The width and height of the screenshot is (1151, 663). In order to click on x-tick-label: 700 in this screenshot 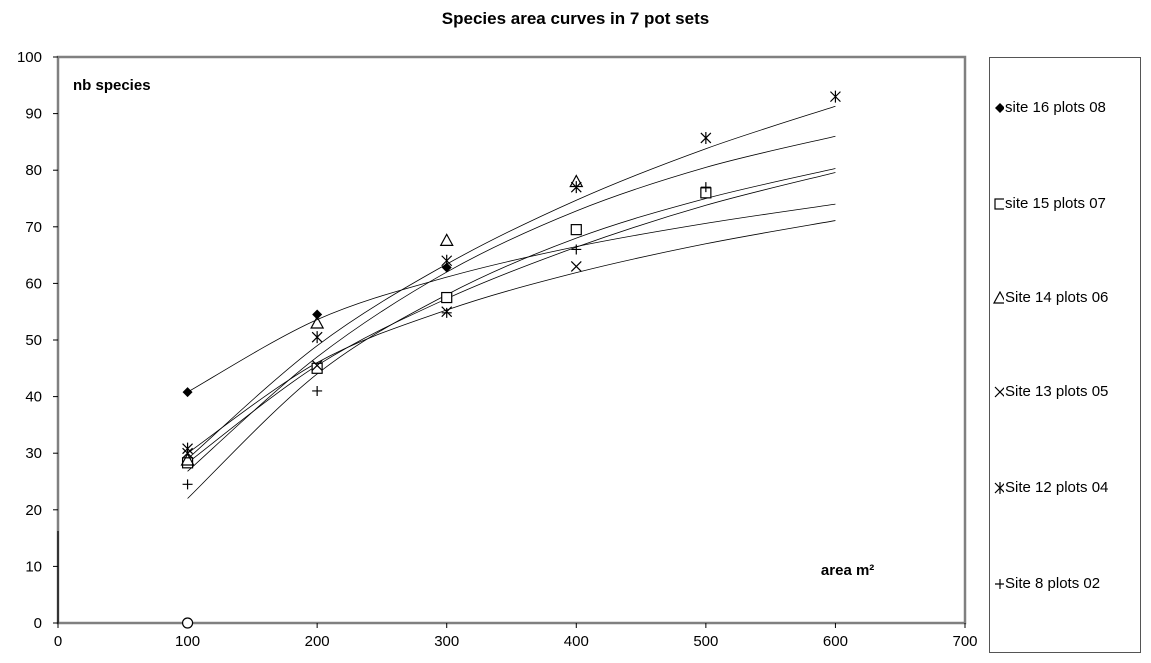, I will do `click(964, 641)`.